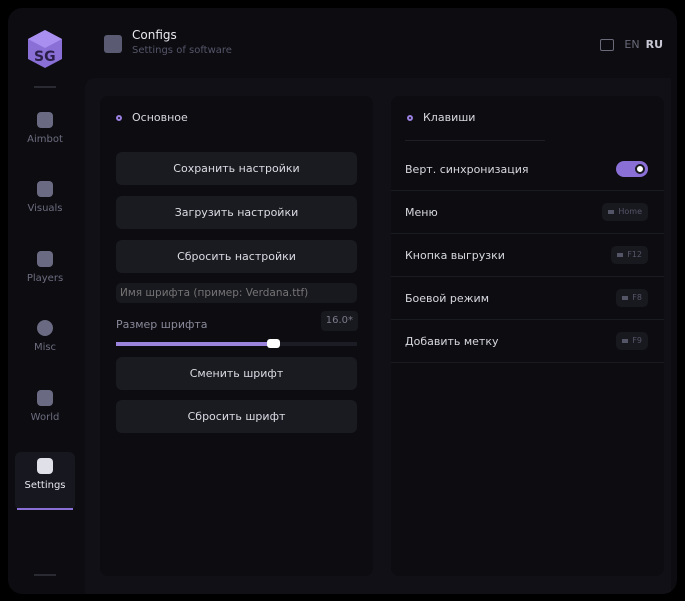  What do you see at coordinates (152, 117) in the screenshot?
I see `section-title: Основное` at bounding box center [152, 117].